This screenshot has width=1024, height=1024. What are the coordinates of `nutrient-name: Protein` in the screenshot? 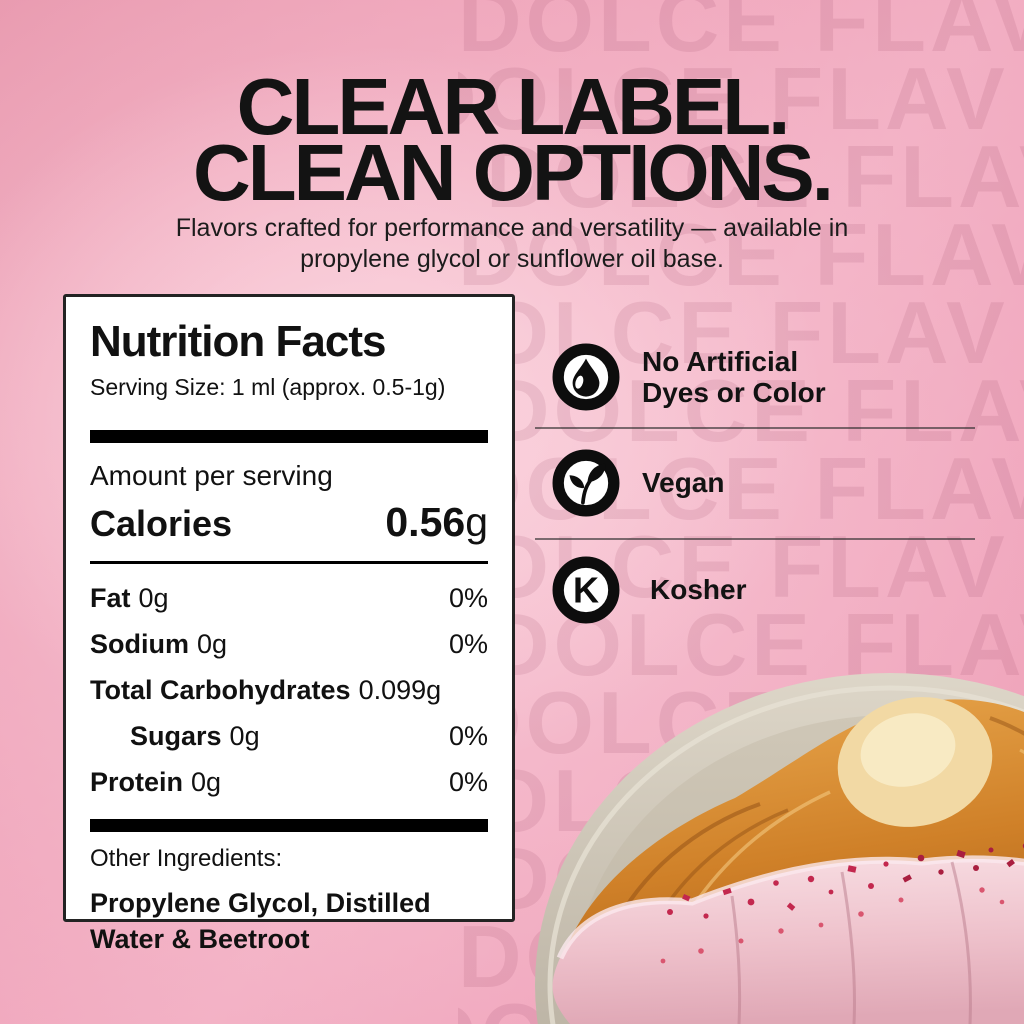 It's located at (137, 782).